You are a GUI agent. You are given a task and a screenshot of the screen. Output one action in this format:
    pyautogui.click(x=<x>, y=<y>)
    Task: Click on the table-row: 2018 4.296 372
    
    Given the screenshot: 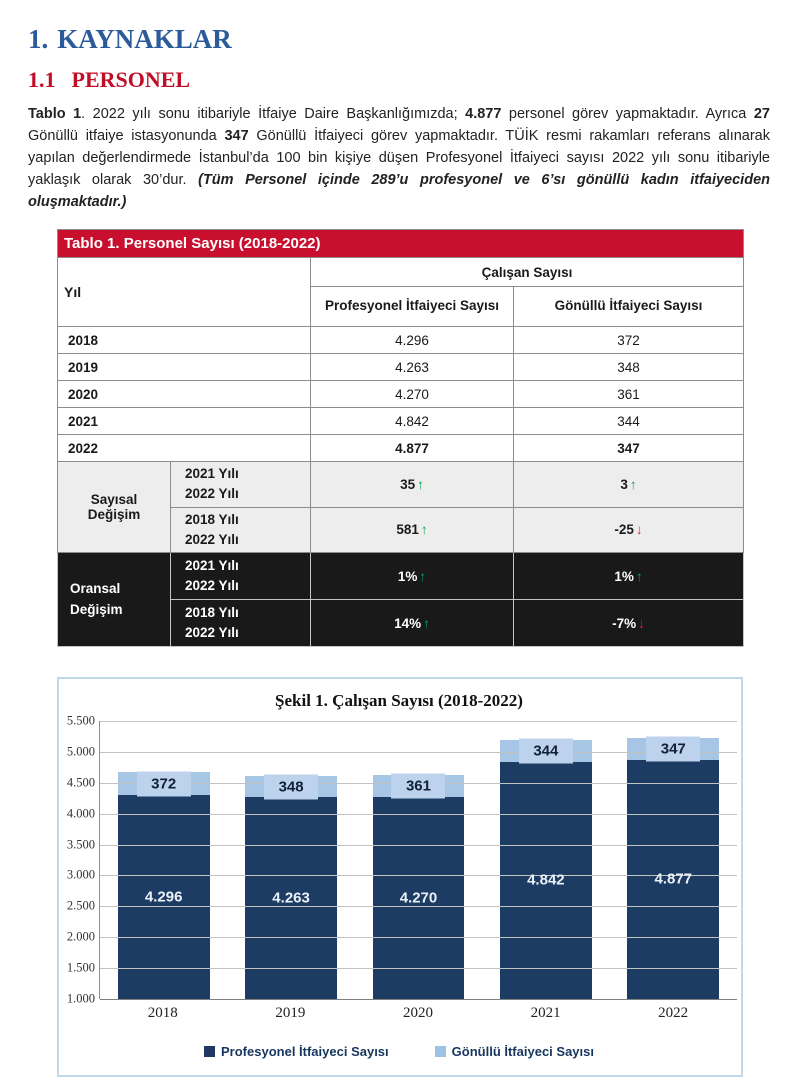 What is the action you would take?
    pyautogui.click(x=401, y=340)
    